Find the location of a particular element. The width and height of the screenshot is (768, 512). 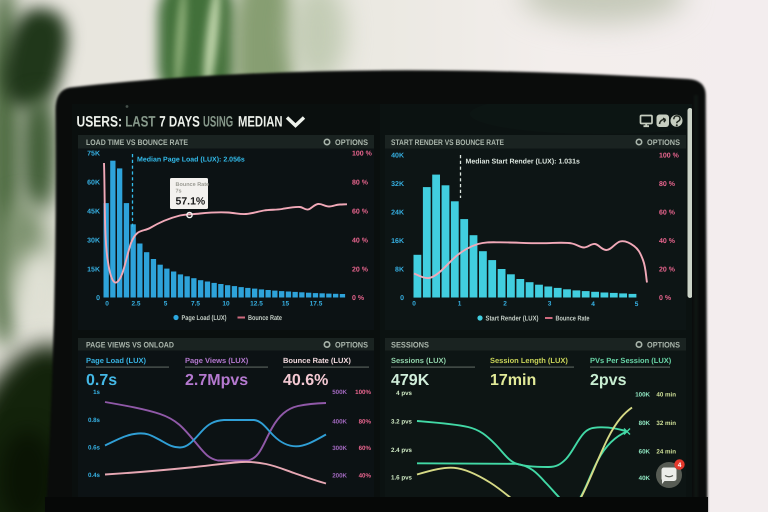

svg-text: 24 min is located at coordinates (666, 452).